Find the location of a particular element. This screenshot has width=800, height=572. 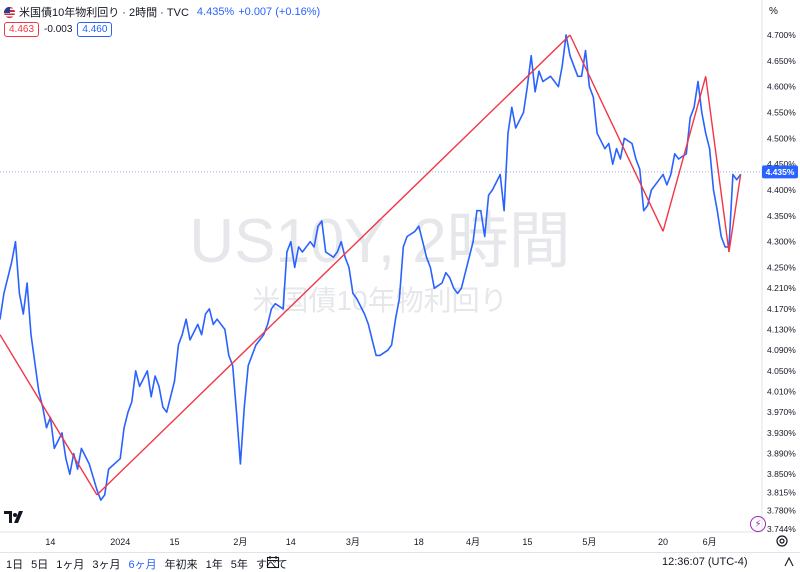

price-tick-label: 3.780% is located at coordinates (781, 510).